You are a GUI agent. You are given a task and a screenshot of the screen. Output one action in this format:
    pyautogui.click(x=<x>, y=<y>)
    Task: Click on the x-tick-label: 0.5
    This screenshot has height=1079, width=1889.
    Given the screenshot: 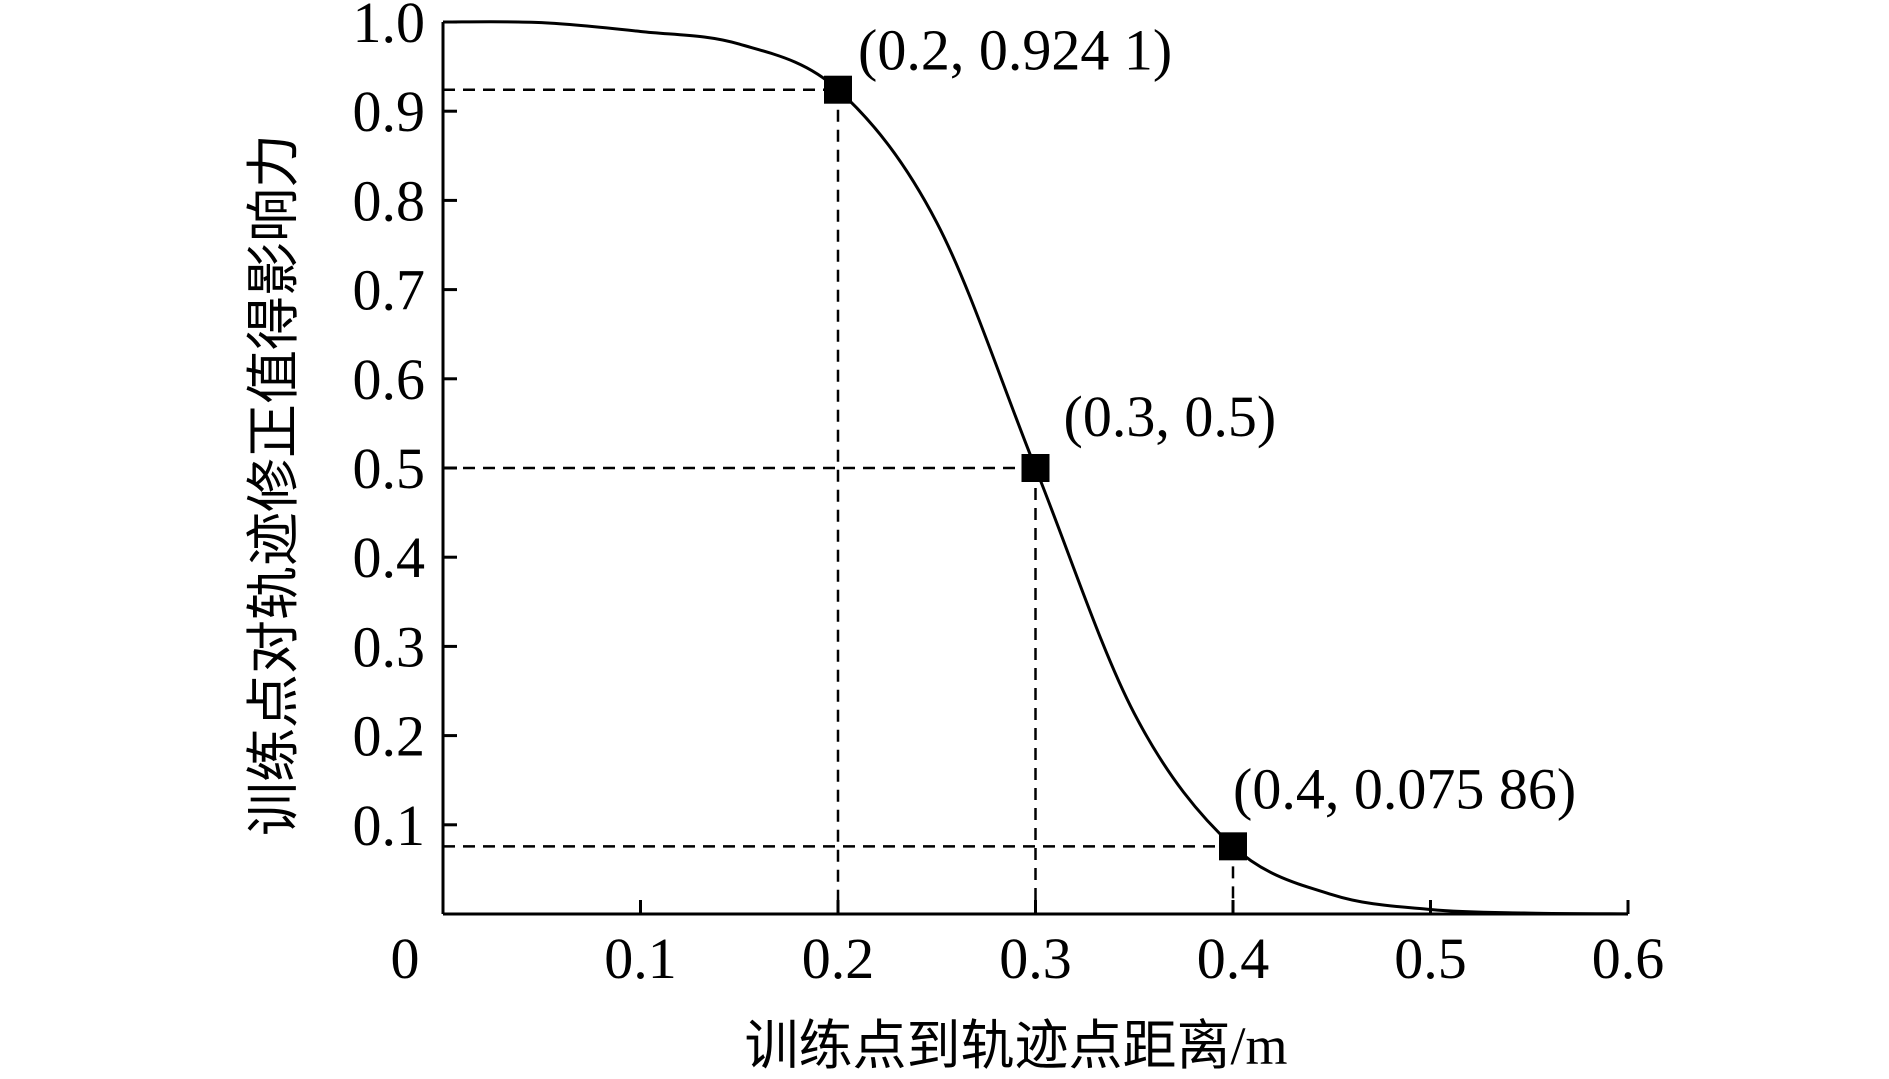 What is the action you would take?
    pyautogui.click(x=1430, y=958)
    